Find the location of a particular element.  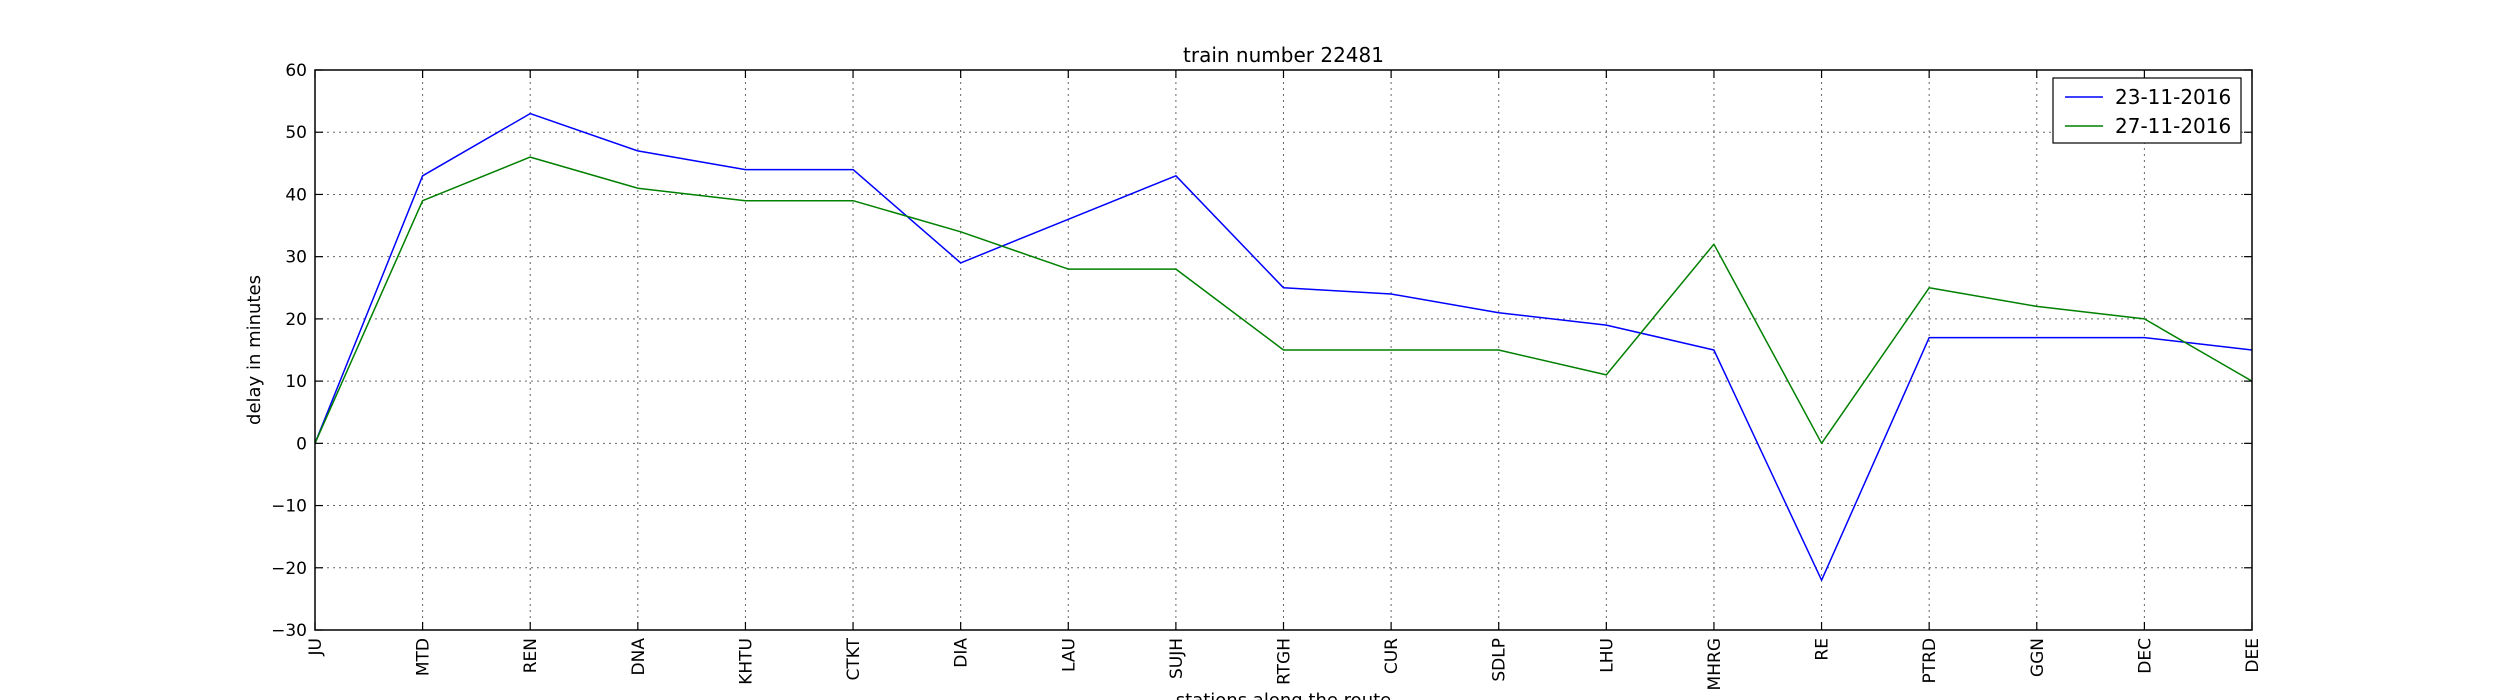

legend: 23-11-2016 27-11-2016 is located at coordinates (2147, 110).